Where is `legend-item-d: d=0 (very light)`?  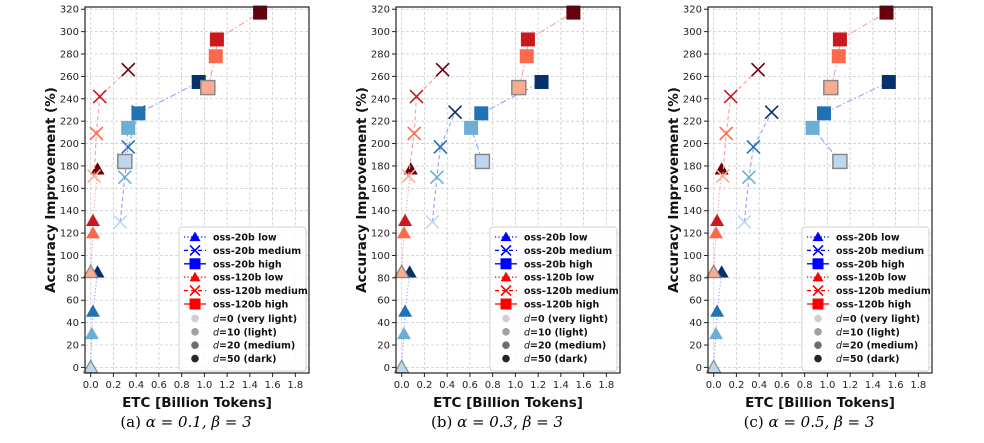
legend-item-d: d=0 (very light) is located at coordinates (555, 319).